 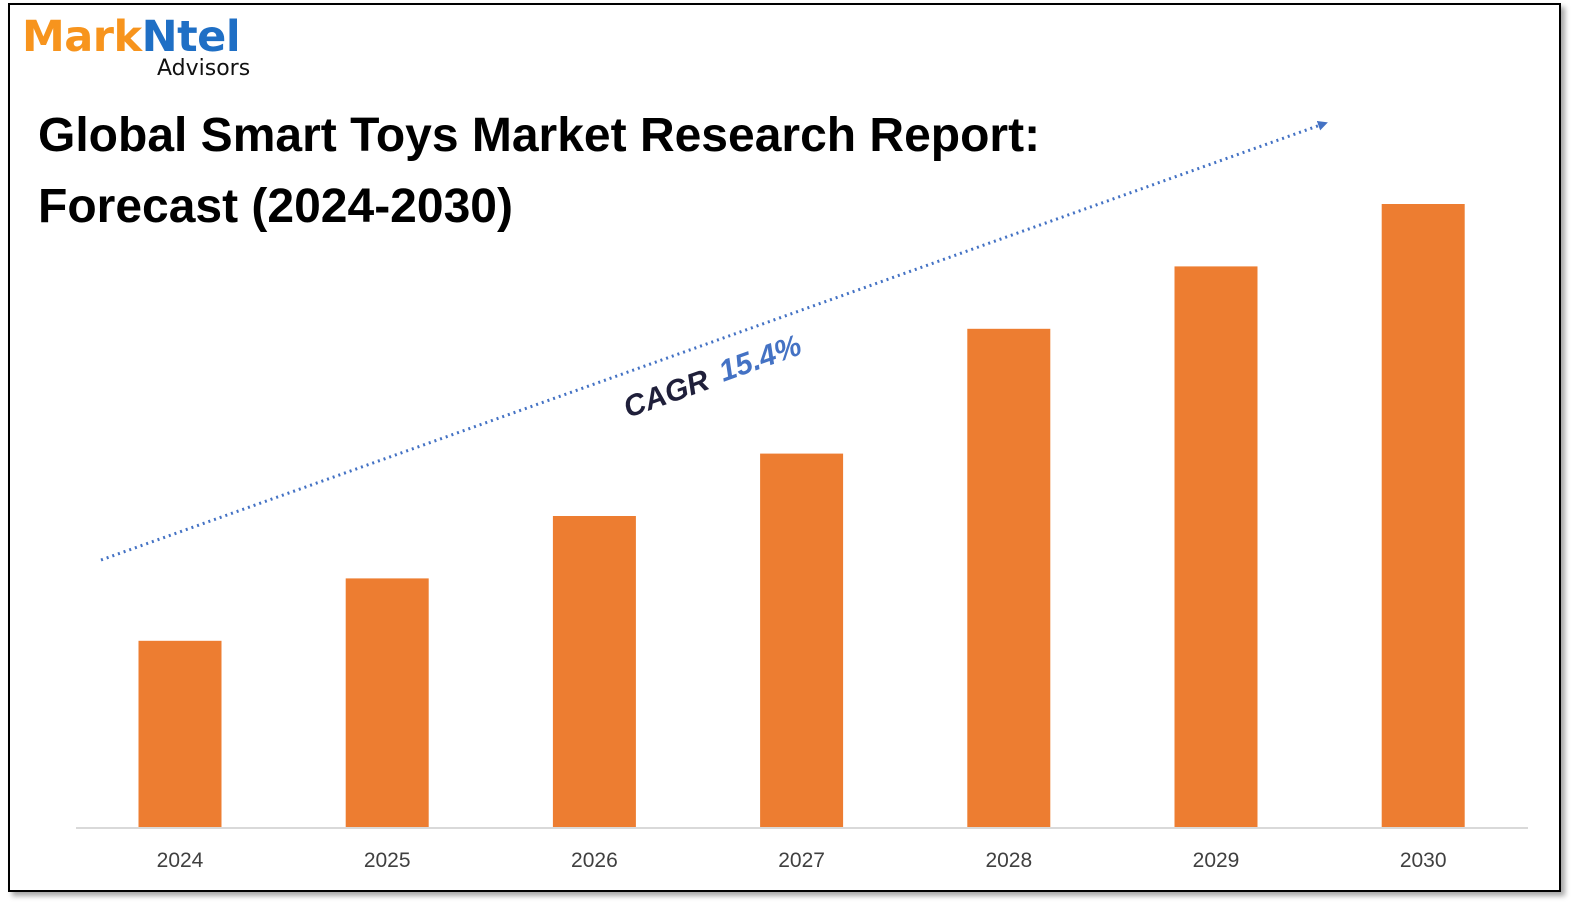 I want to click on x-tick-label-2025: 2025, so click(x=387, y=860).